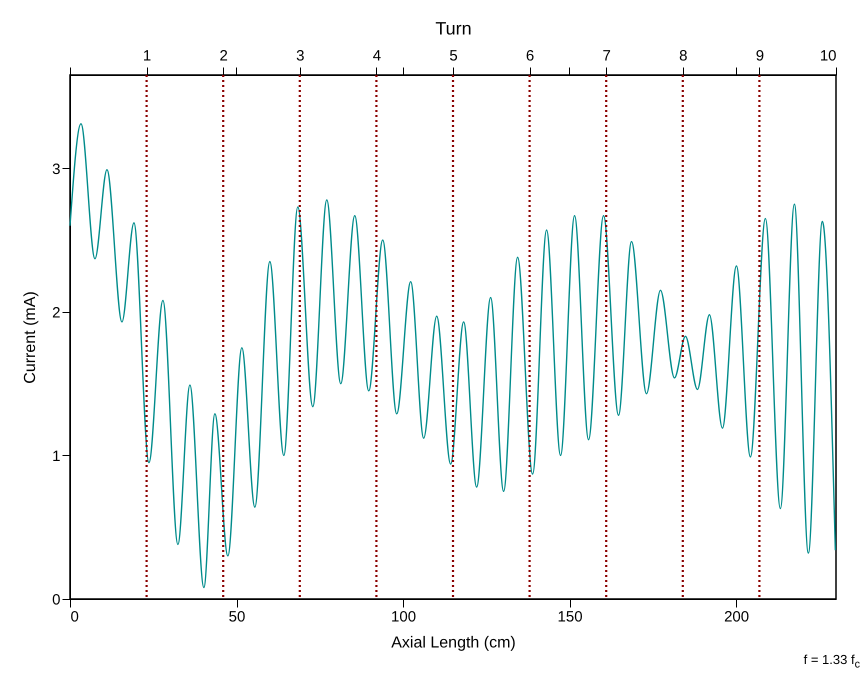  What do you see at coordinates (377, 56) in the screenshot?
I see `x2-tick-label: 4` at bounding box center [377, 56].